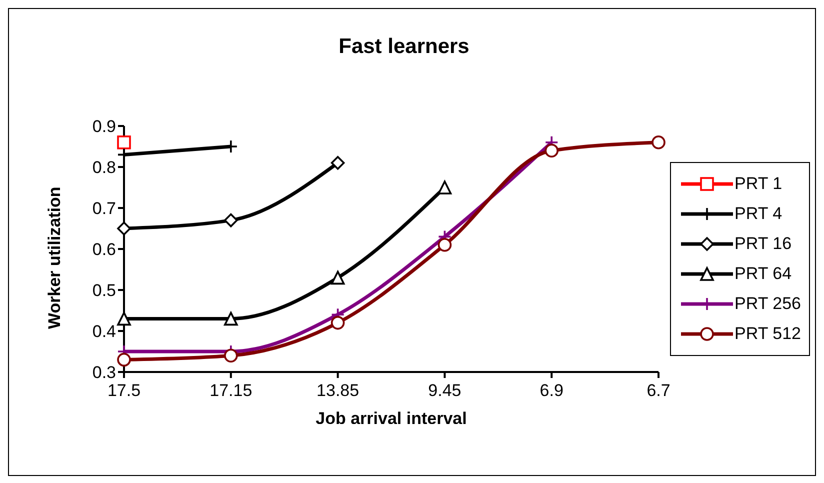 This screenshot has height=483, width=824. Describe the element at coordinates (758, 214) in the screenshot. I see `legend-label: PRT 4` at that location.